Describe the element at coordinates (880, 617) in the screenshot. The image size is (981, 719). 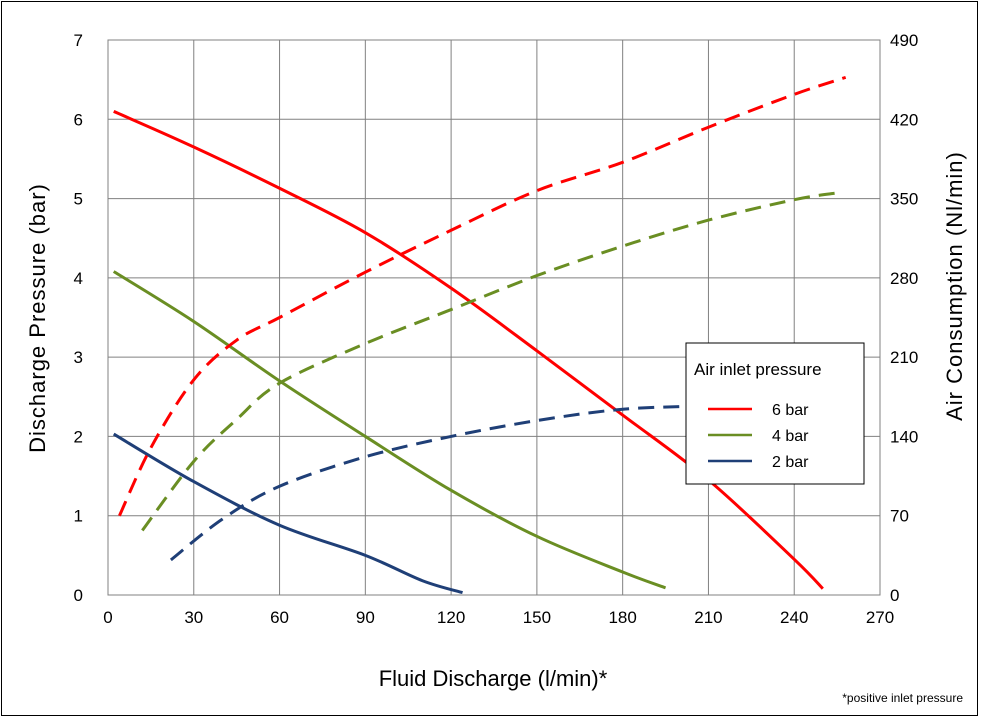
I see `x-tick-label: 270` at that location.